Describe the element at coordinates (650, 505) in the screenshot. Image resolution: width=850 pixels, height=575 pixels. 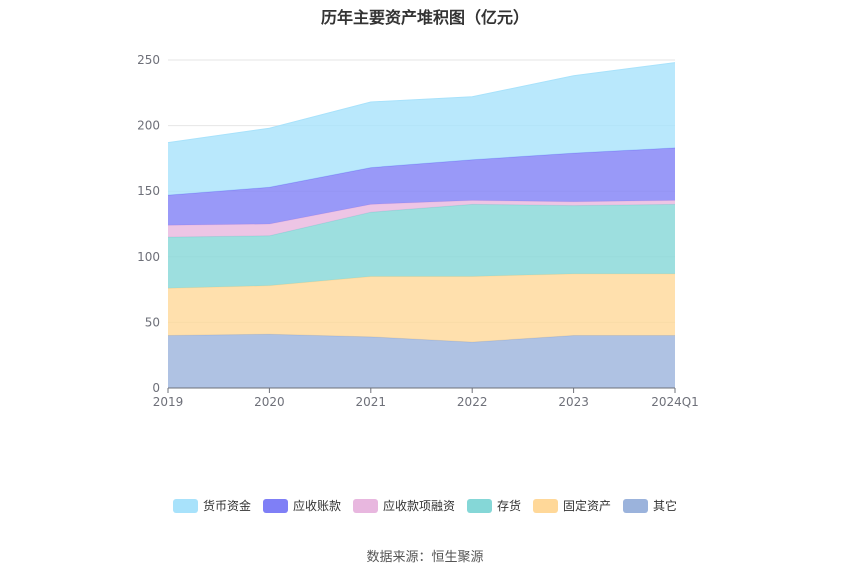
I see `legend-item: 其它` at that location.